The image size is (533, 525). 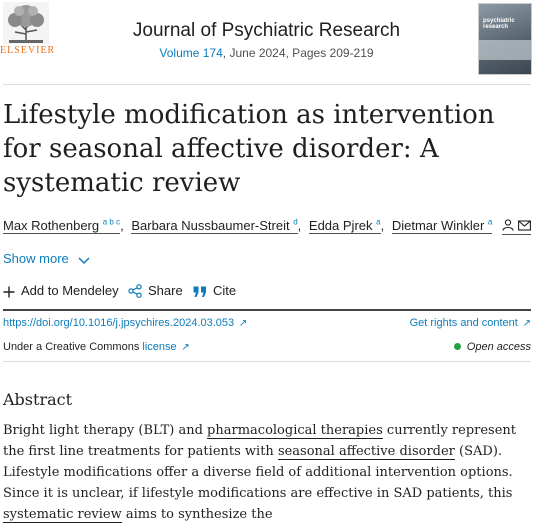 I want to click on abstract-heading: Abstract, so click(x=38, y=399).